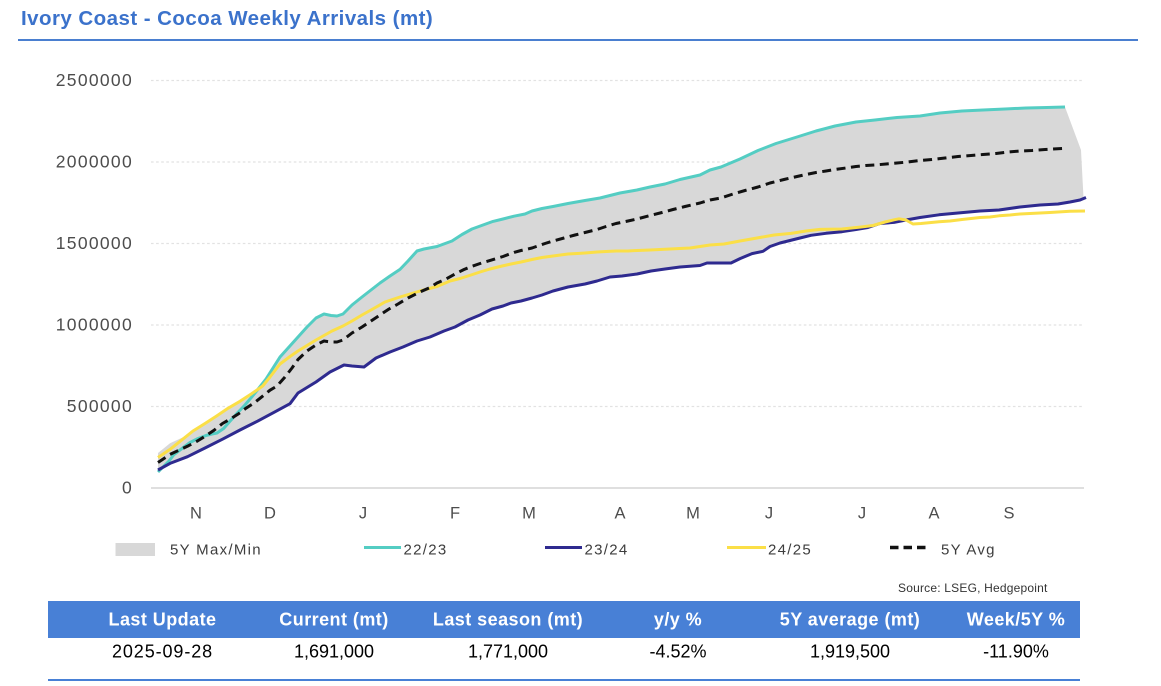 Image resolution: width=1161 pixels, height=686 pixels. I want to click on svg-text: F, so click(455, 514).